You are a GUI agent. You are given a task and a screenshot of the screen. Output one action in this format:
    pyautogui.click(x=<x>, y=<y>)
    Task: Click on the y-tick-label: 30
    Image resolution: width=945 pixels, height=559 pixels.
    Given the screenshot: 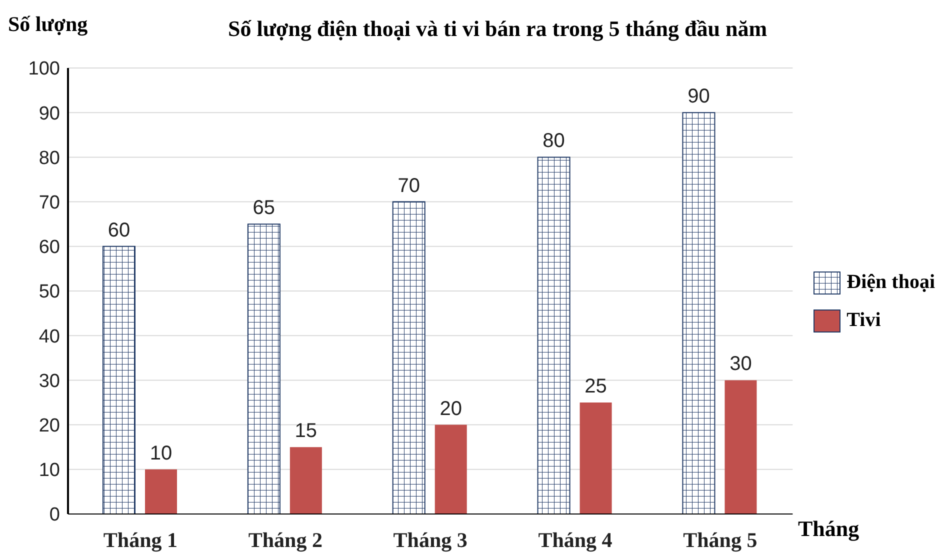 What is the action you would take?
    pyautogui.click(x=49, y=381)
    